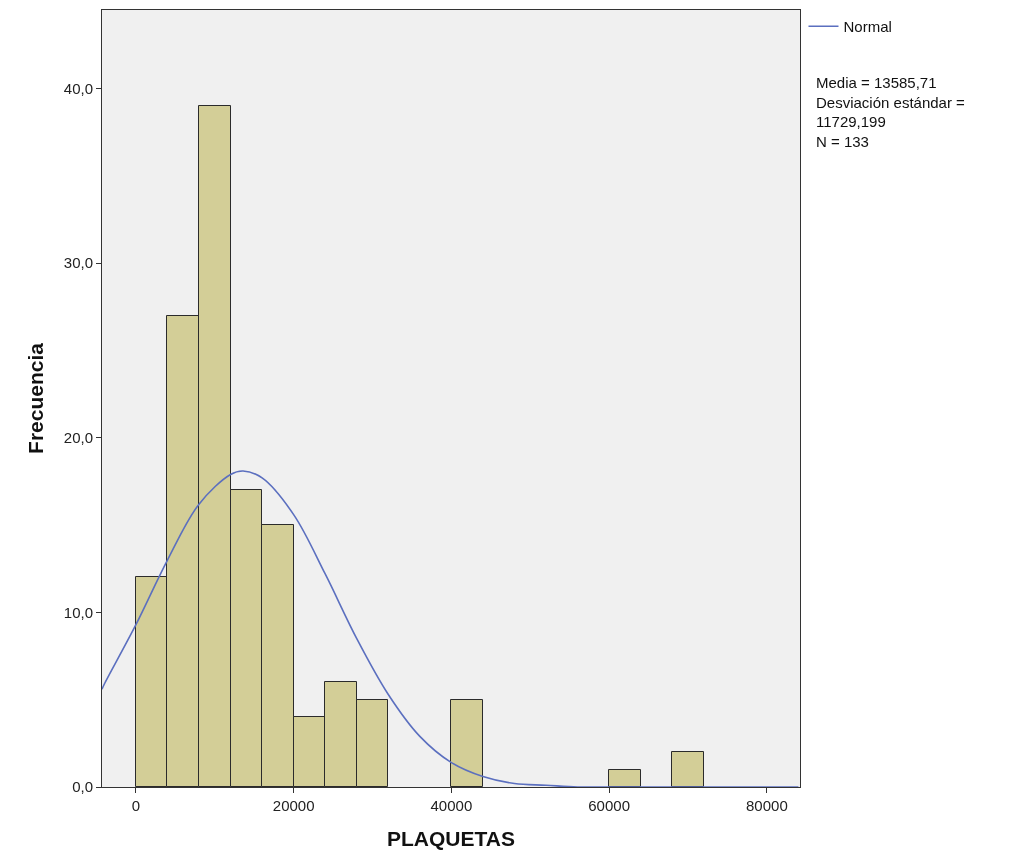 Image resolution: width=1009 pixels, height=865 pixels. What do you see at coordinates (451, 805) in the screenshot?
I see `x-tick-label: 40000` at bounding box center [451, 805].